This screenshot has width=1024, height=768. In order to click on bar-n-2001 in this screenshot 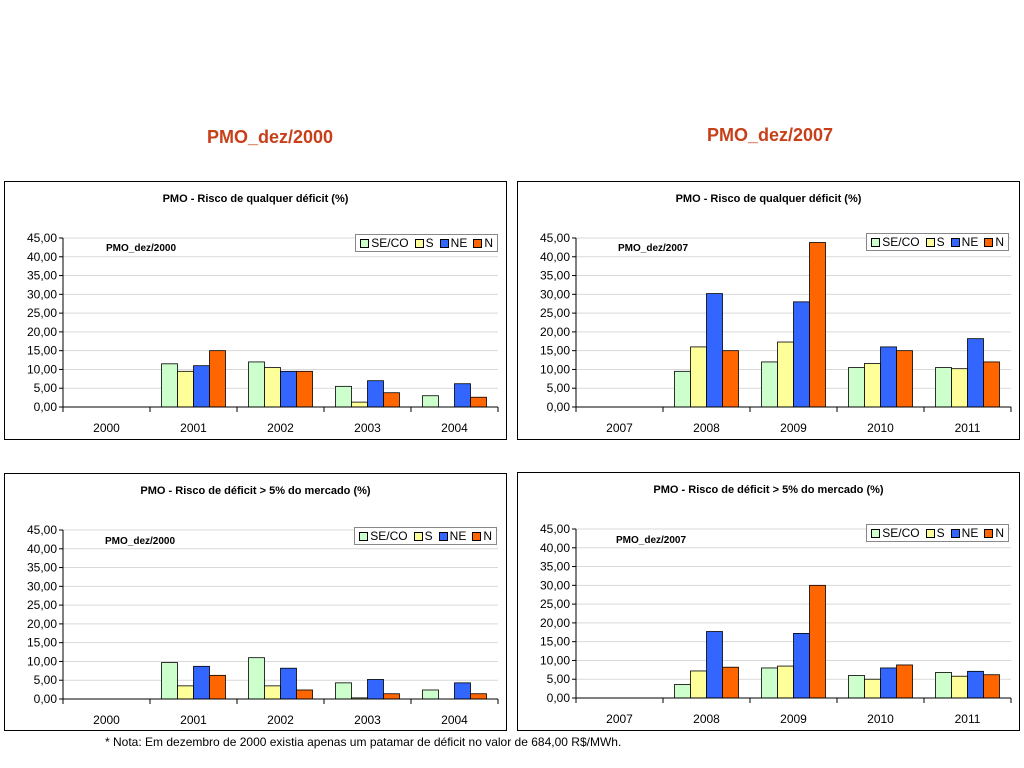, I will do `click(217, 687)`.